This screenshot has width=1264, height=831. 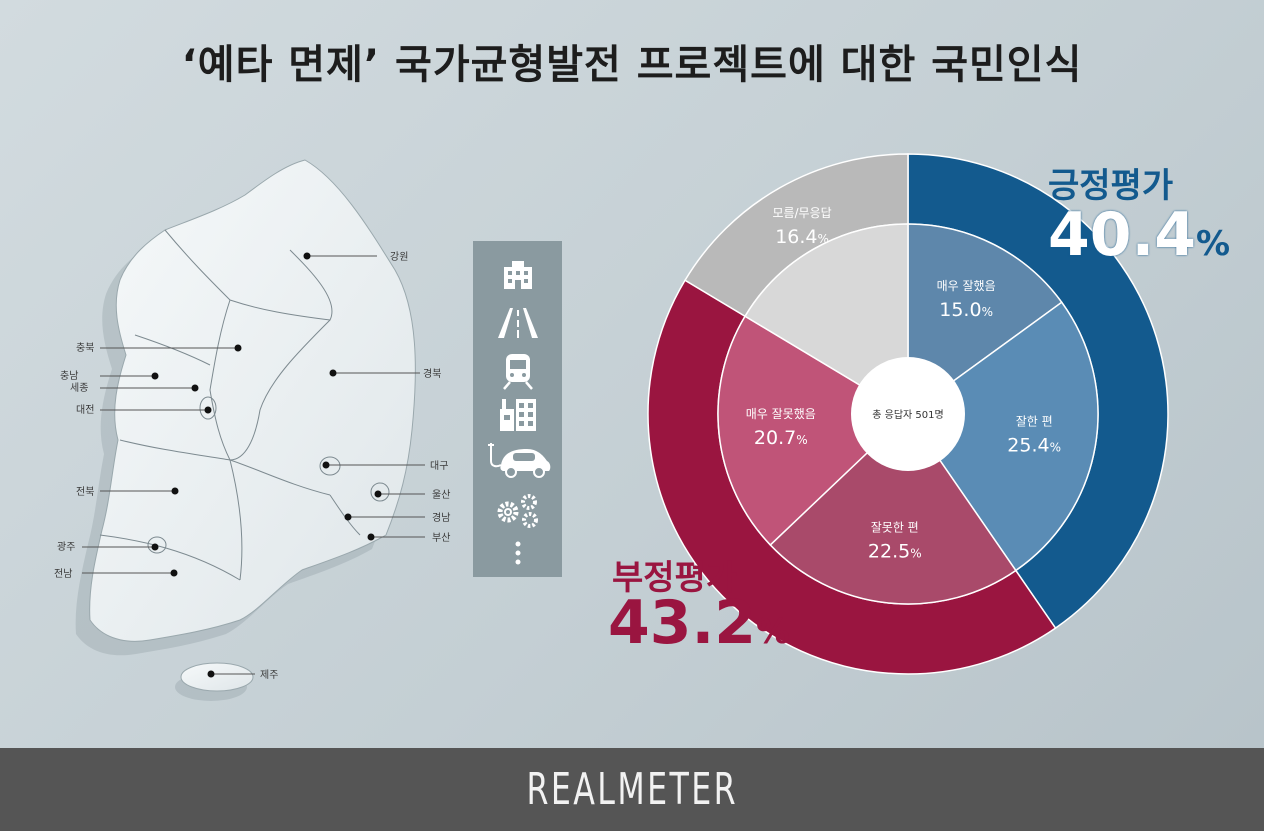 I want to click on electric-car-icon, so click(x=517, y=459).